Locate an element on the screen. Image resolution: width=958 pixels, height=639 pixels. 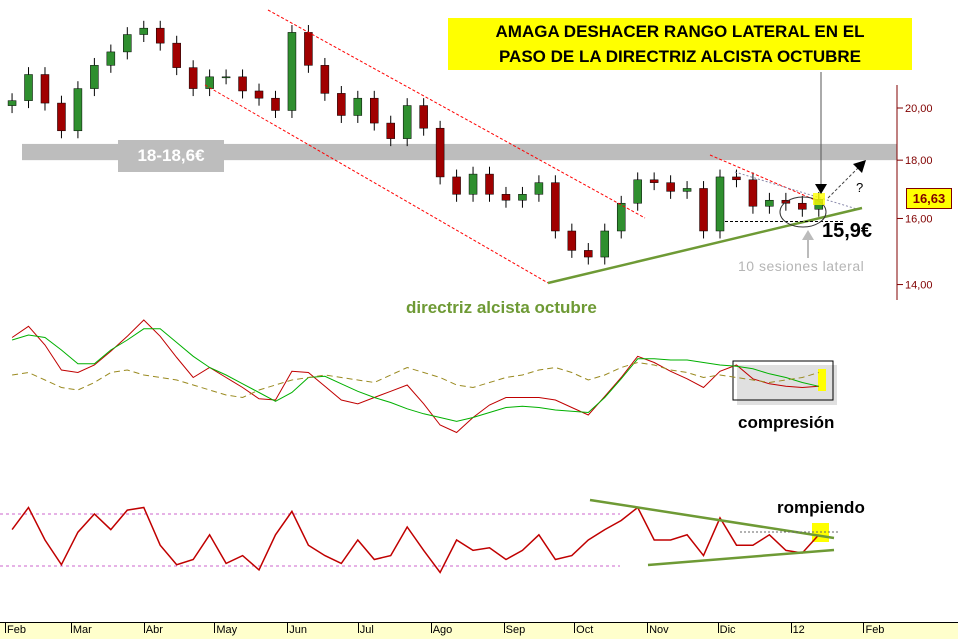
resistance-band is located at coordinates (459, 152).